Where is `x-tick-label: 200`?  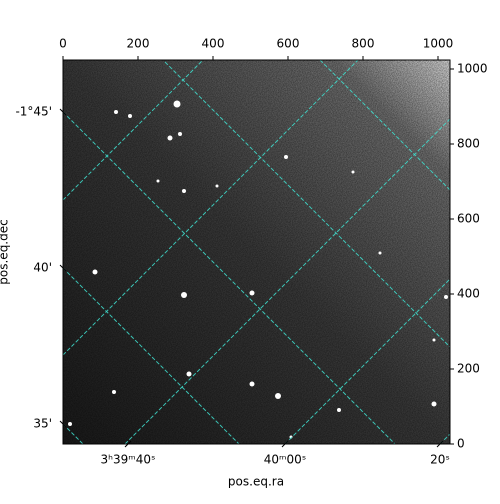 x-tick-label: 200 is located at coordinates (138, 44).